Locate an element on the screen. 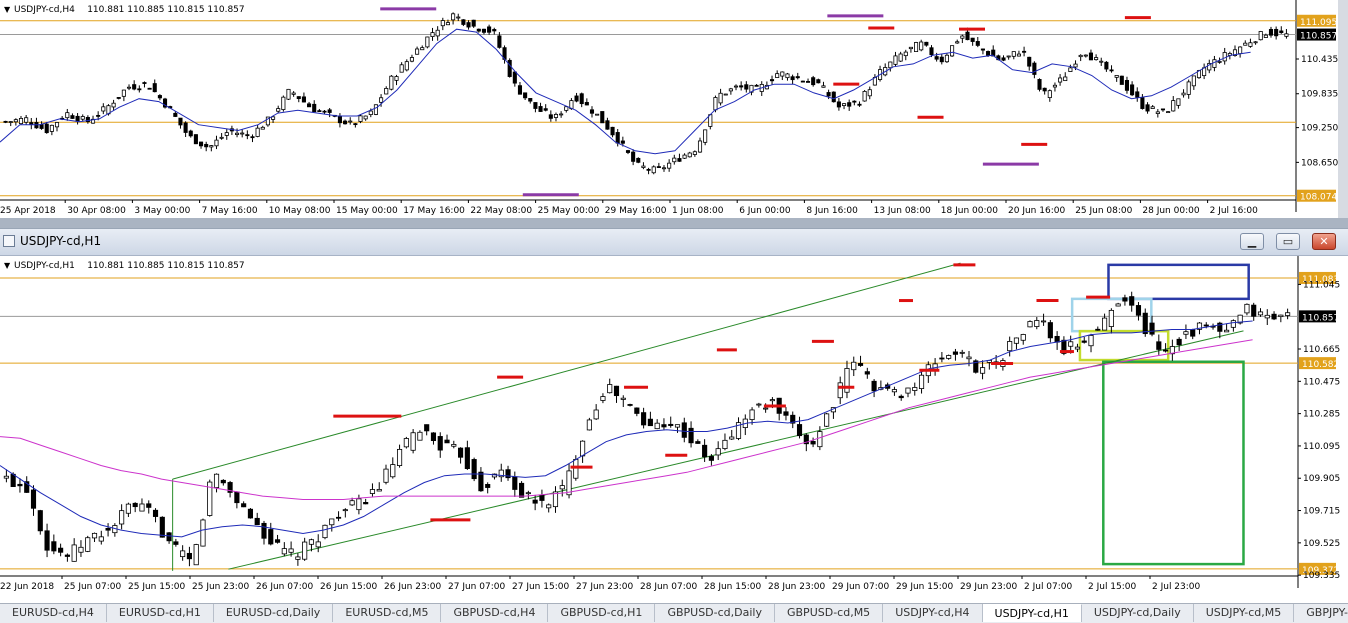  minimize-button: ▁ is located at coordinates (1252, 241).